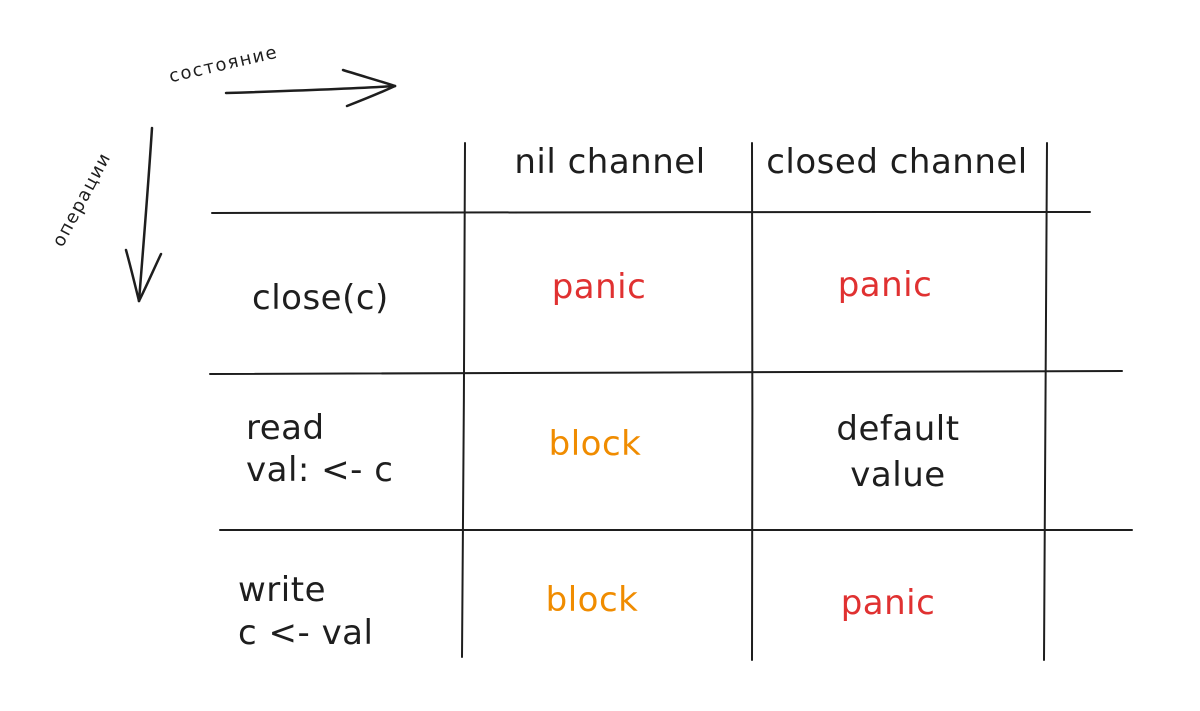 This screenshot has width=1200, height=711. What do you see at coordinates (888, 603) in the screenshot?
I see `cell-write-closed: panic` at bounding box center [888, 603].